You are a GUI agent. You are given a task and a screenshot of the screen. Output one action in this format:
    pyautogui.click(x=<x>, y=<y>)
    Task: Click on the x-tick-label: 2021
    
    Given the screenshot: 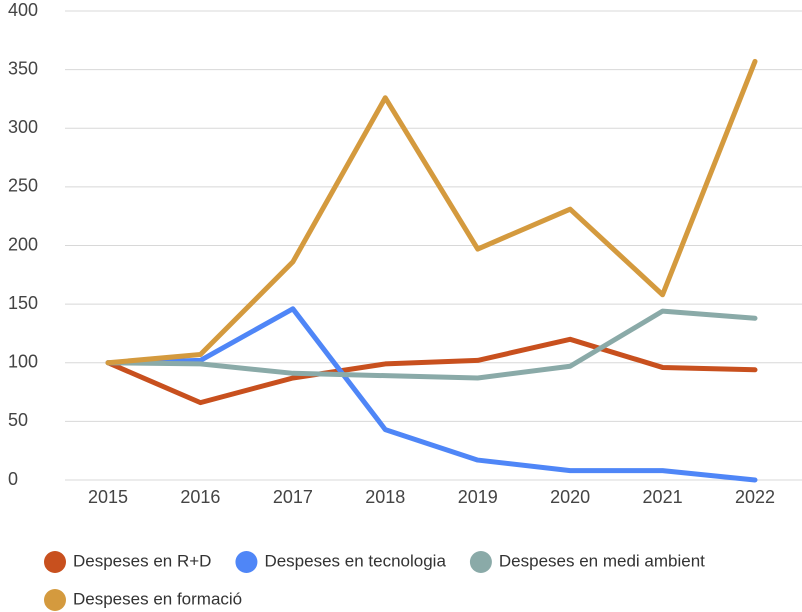 What is the action you would take?
    pyautogui.click(x=663, y=497)
    